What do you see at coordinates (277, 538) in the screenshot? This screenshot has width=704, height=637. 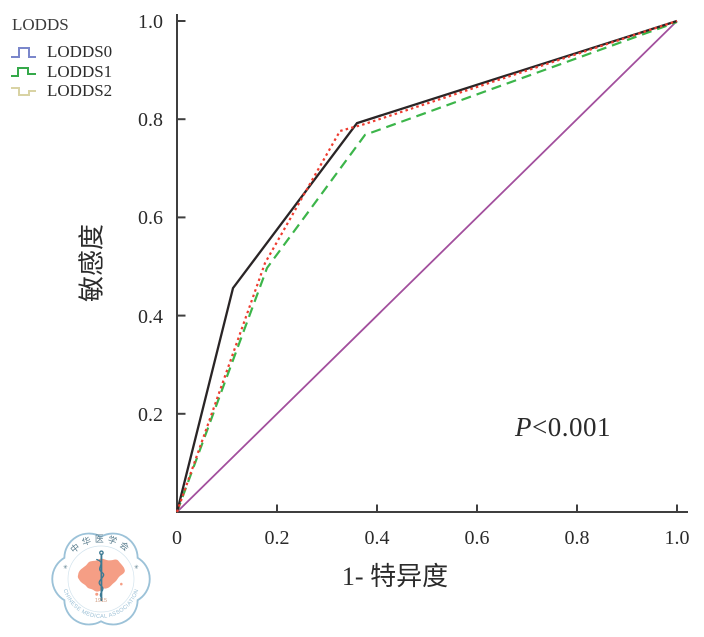 I see `x-tick-label: 0.2` at bounding box center [277, 538].